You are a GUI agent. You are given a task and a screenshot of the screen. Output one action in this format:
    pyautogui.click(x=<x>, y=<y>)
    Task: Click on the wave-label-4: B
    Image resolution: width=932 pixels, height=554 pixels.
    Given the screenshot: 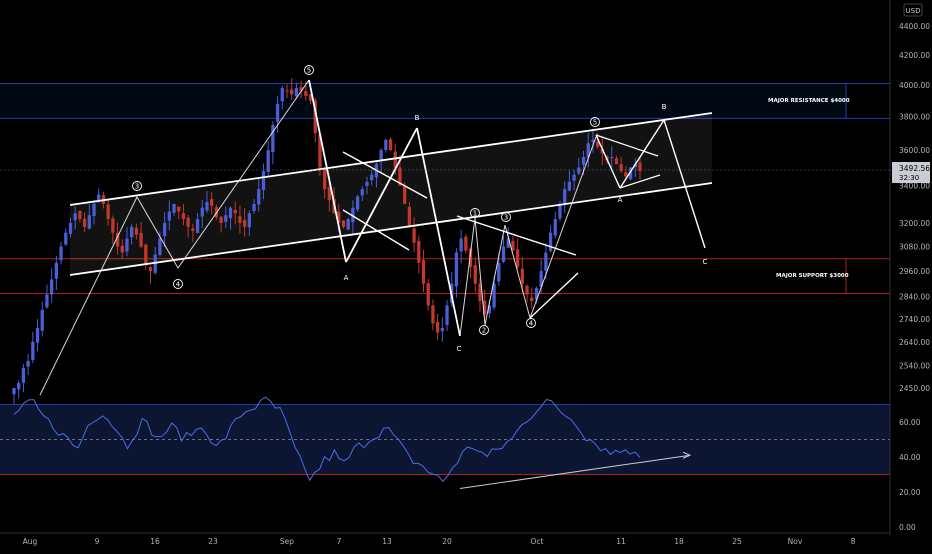 What is the action you would take?
    pyautogui.click(x=417, y=118)
    